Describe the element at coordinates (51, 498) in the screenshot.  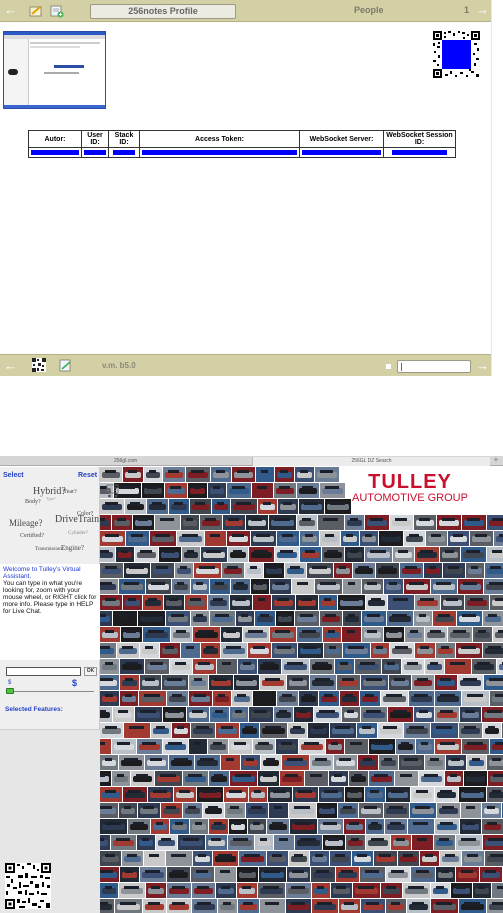
I see `tag-type: Type?` at that location.